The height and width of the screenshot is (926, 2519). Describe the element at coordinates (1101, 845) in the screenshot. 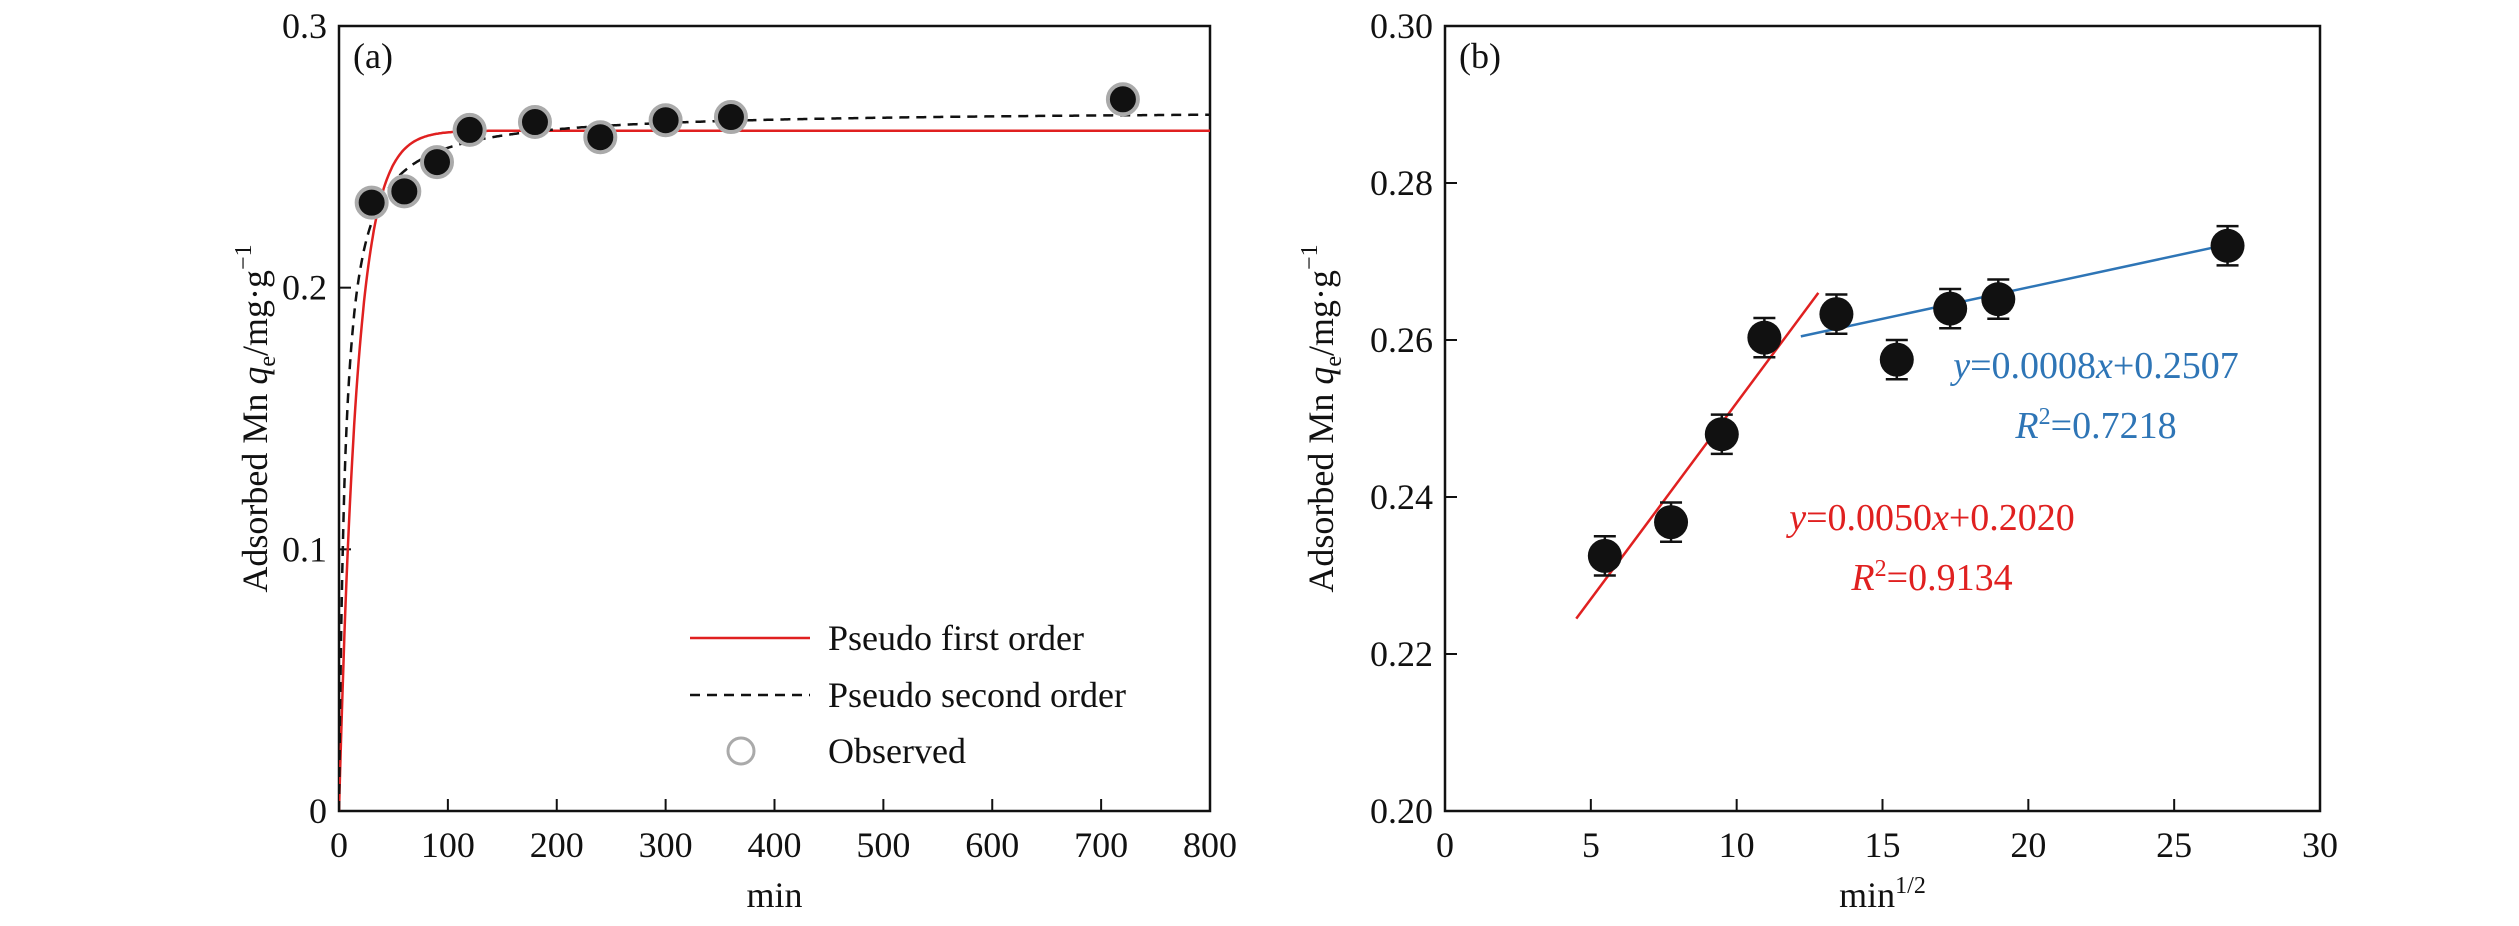

I see `x-tick-label: 700` at that location.